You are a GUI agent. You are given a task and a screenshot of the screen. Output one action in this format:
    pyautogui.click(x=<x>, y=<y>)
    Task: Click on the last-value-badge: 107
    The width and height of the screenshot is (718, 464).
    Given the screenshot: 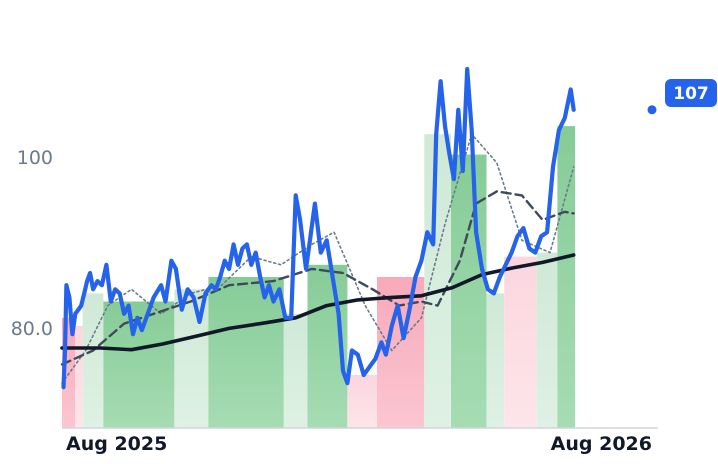 What is the action you would take?
    pyautogui.click(x=691, y=93)
    